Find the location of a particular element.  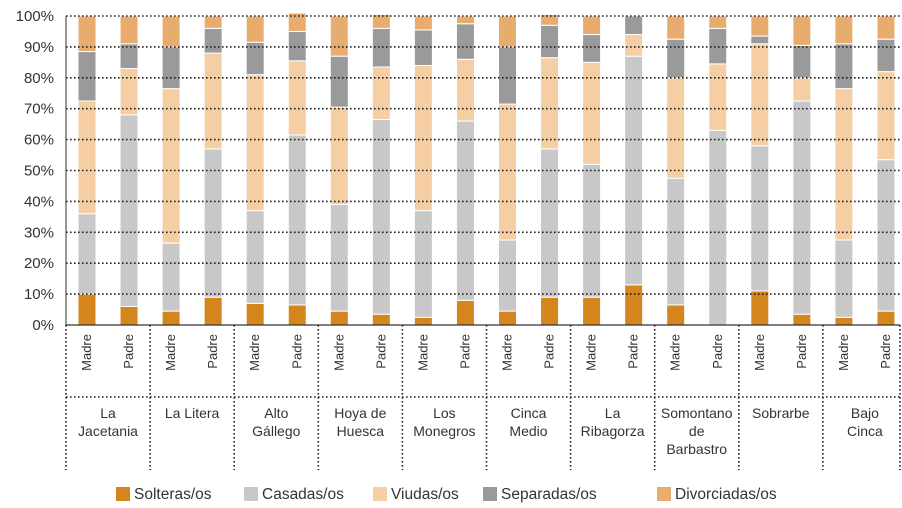

group-label: Gállego is located at coordinates (276, 431).